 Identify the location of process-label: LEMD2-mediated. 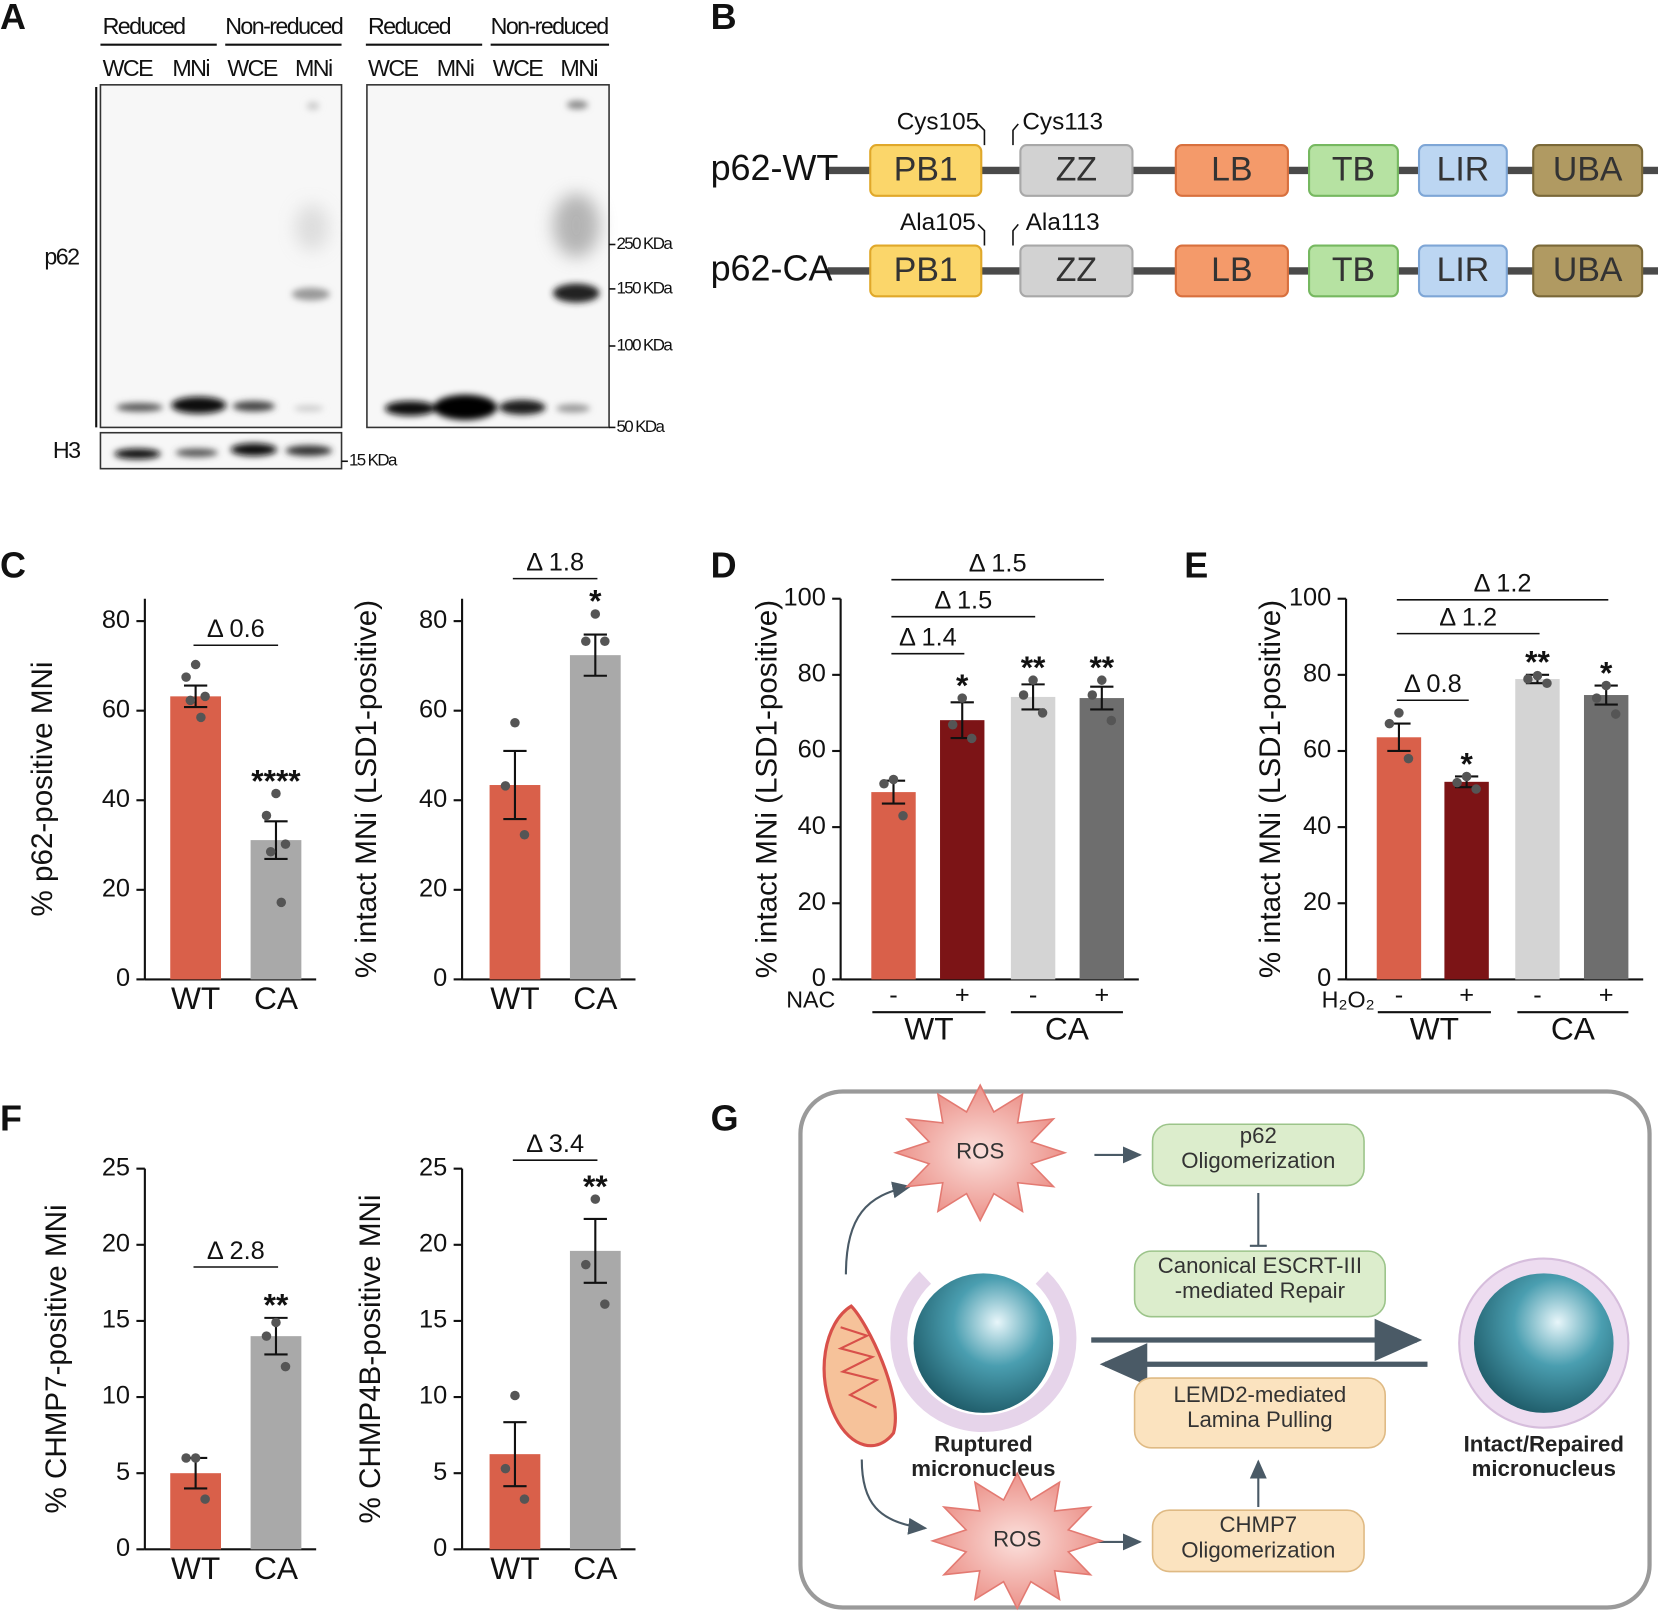
(1260, 1394).